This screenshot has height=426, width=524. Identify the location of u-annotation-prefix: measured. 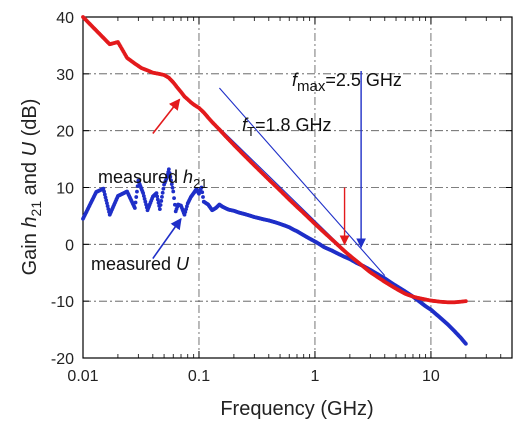
(133, 264).